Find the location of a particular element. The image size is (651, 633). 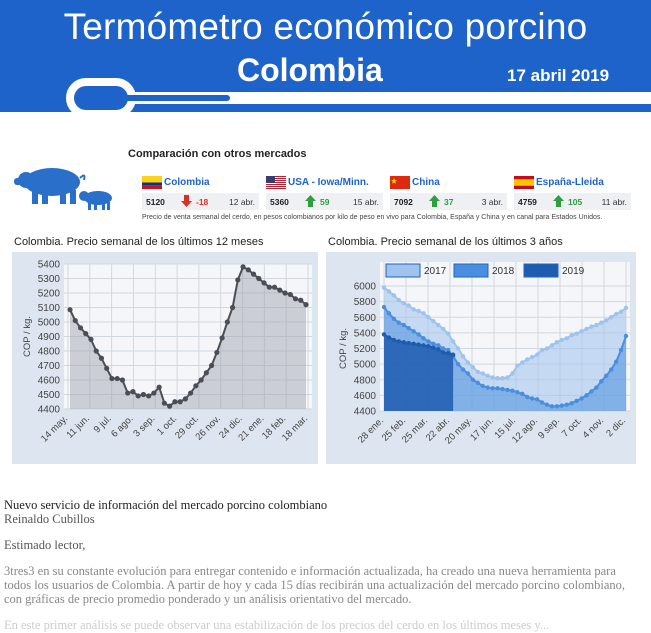

y-tick-label: 4600 is located at coordinates (49, 381).